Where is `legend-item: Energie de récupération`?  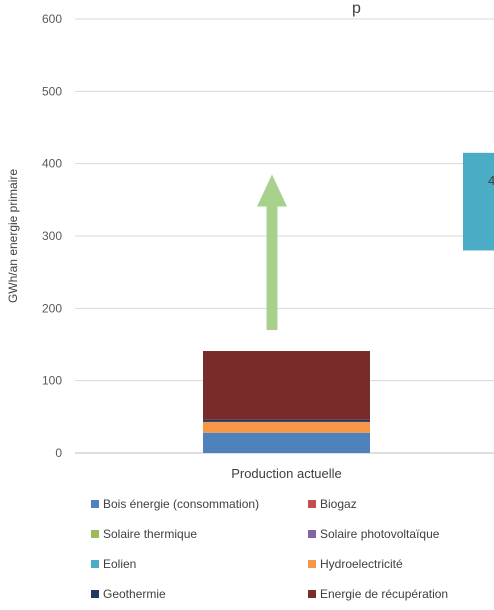 legend-item: Energie de récupération is located at coordinates (378, 594).